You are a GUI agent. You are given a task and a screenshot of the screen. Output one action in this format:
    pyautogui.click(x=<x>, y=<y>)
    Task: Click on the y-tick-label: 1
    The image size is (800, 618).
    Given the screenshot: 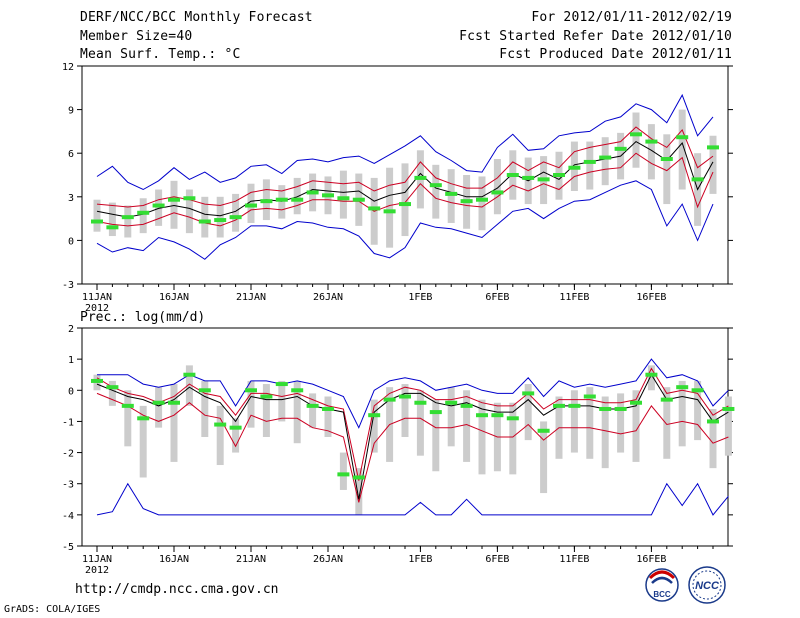 What is the action you would take?
    pyautogui.click(x=71, y=360)
    